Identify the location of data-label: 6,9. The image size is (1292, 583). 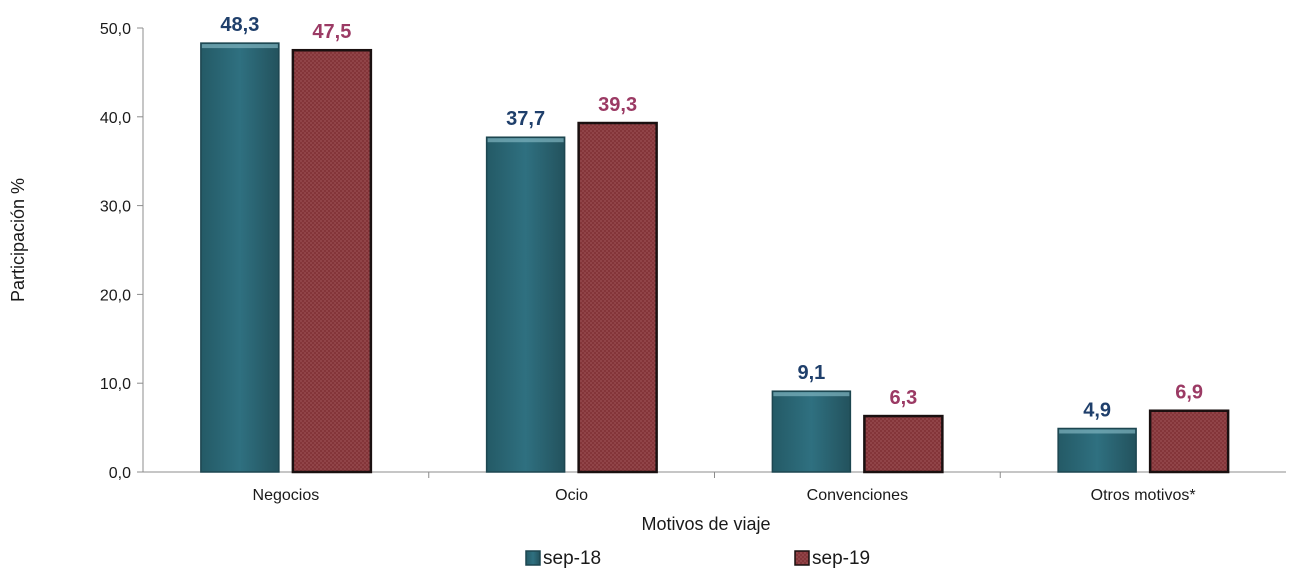
(1189, 393).